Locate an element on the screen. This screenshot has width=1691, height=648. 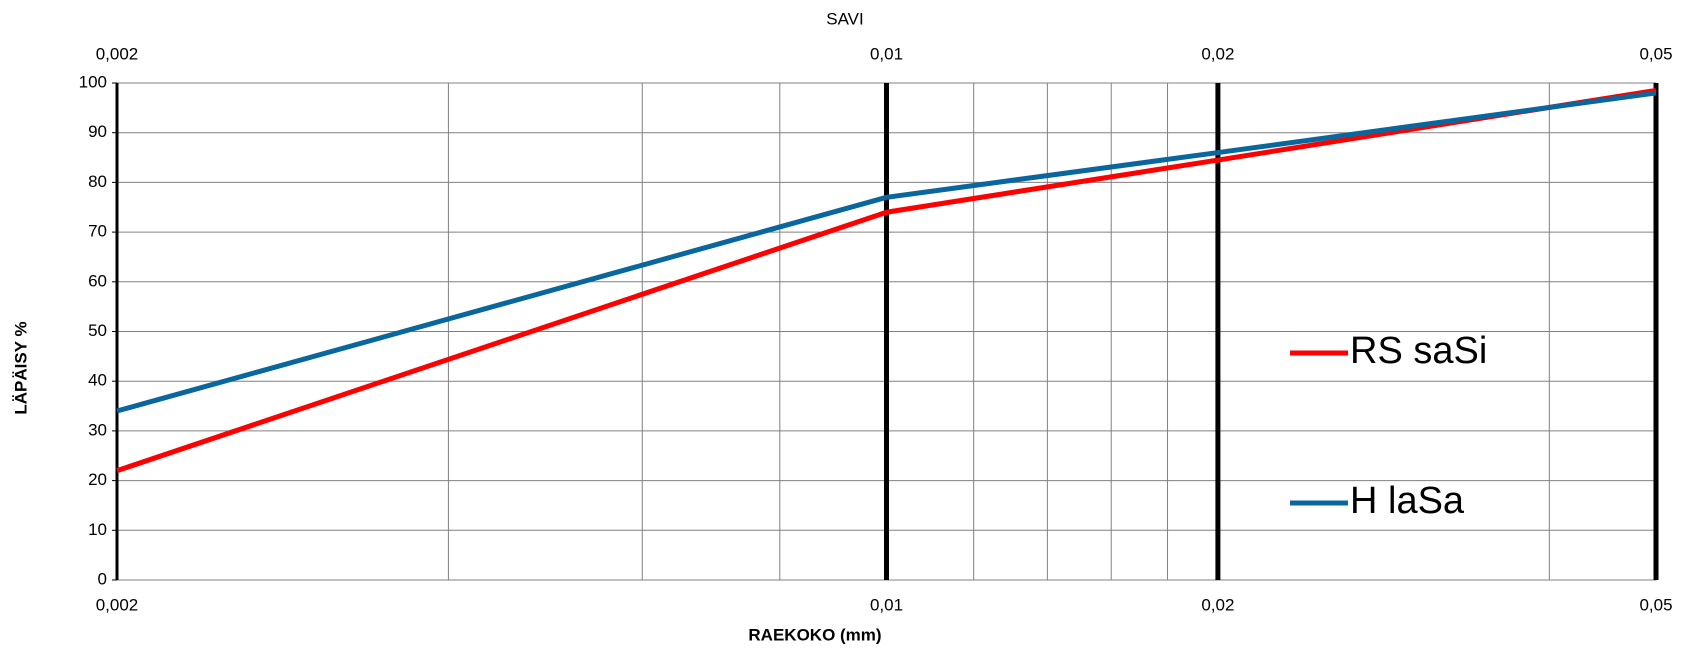
x-top-tick-label: 0,01 is located at coordinates (886, 53).